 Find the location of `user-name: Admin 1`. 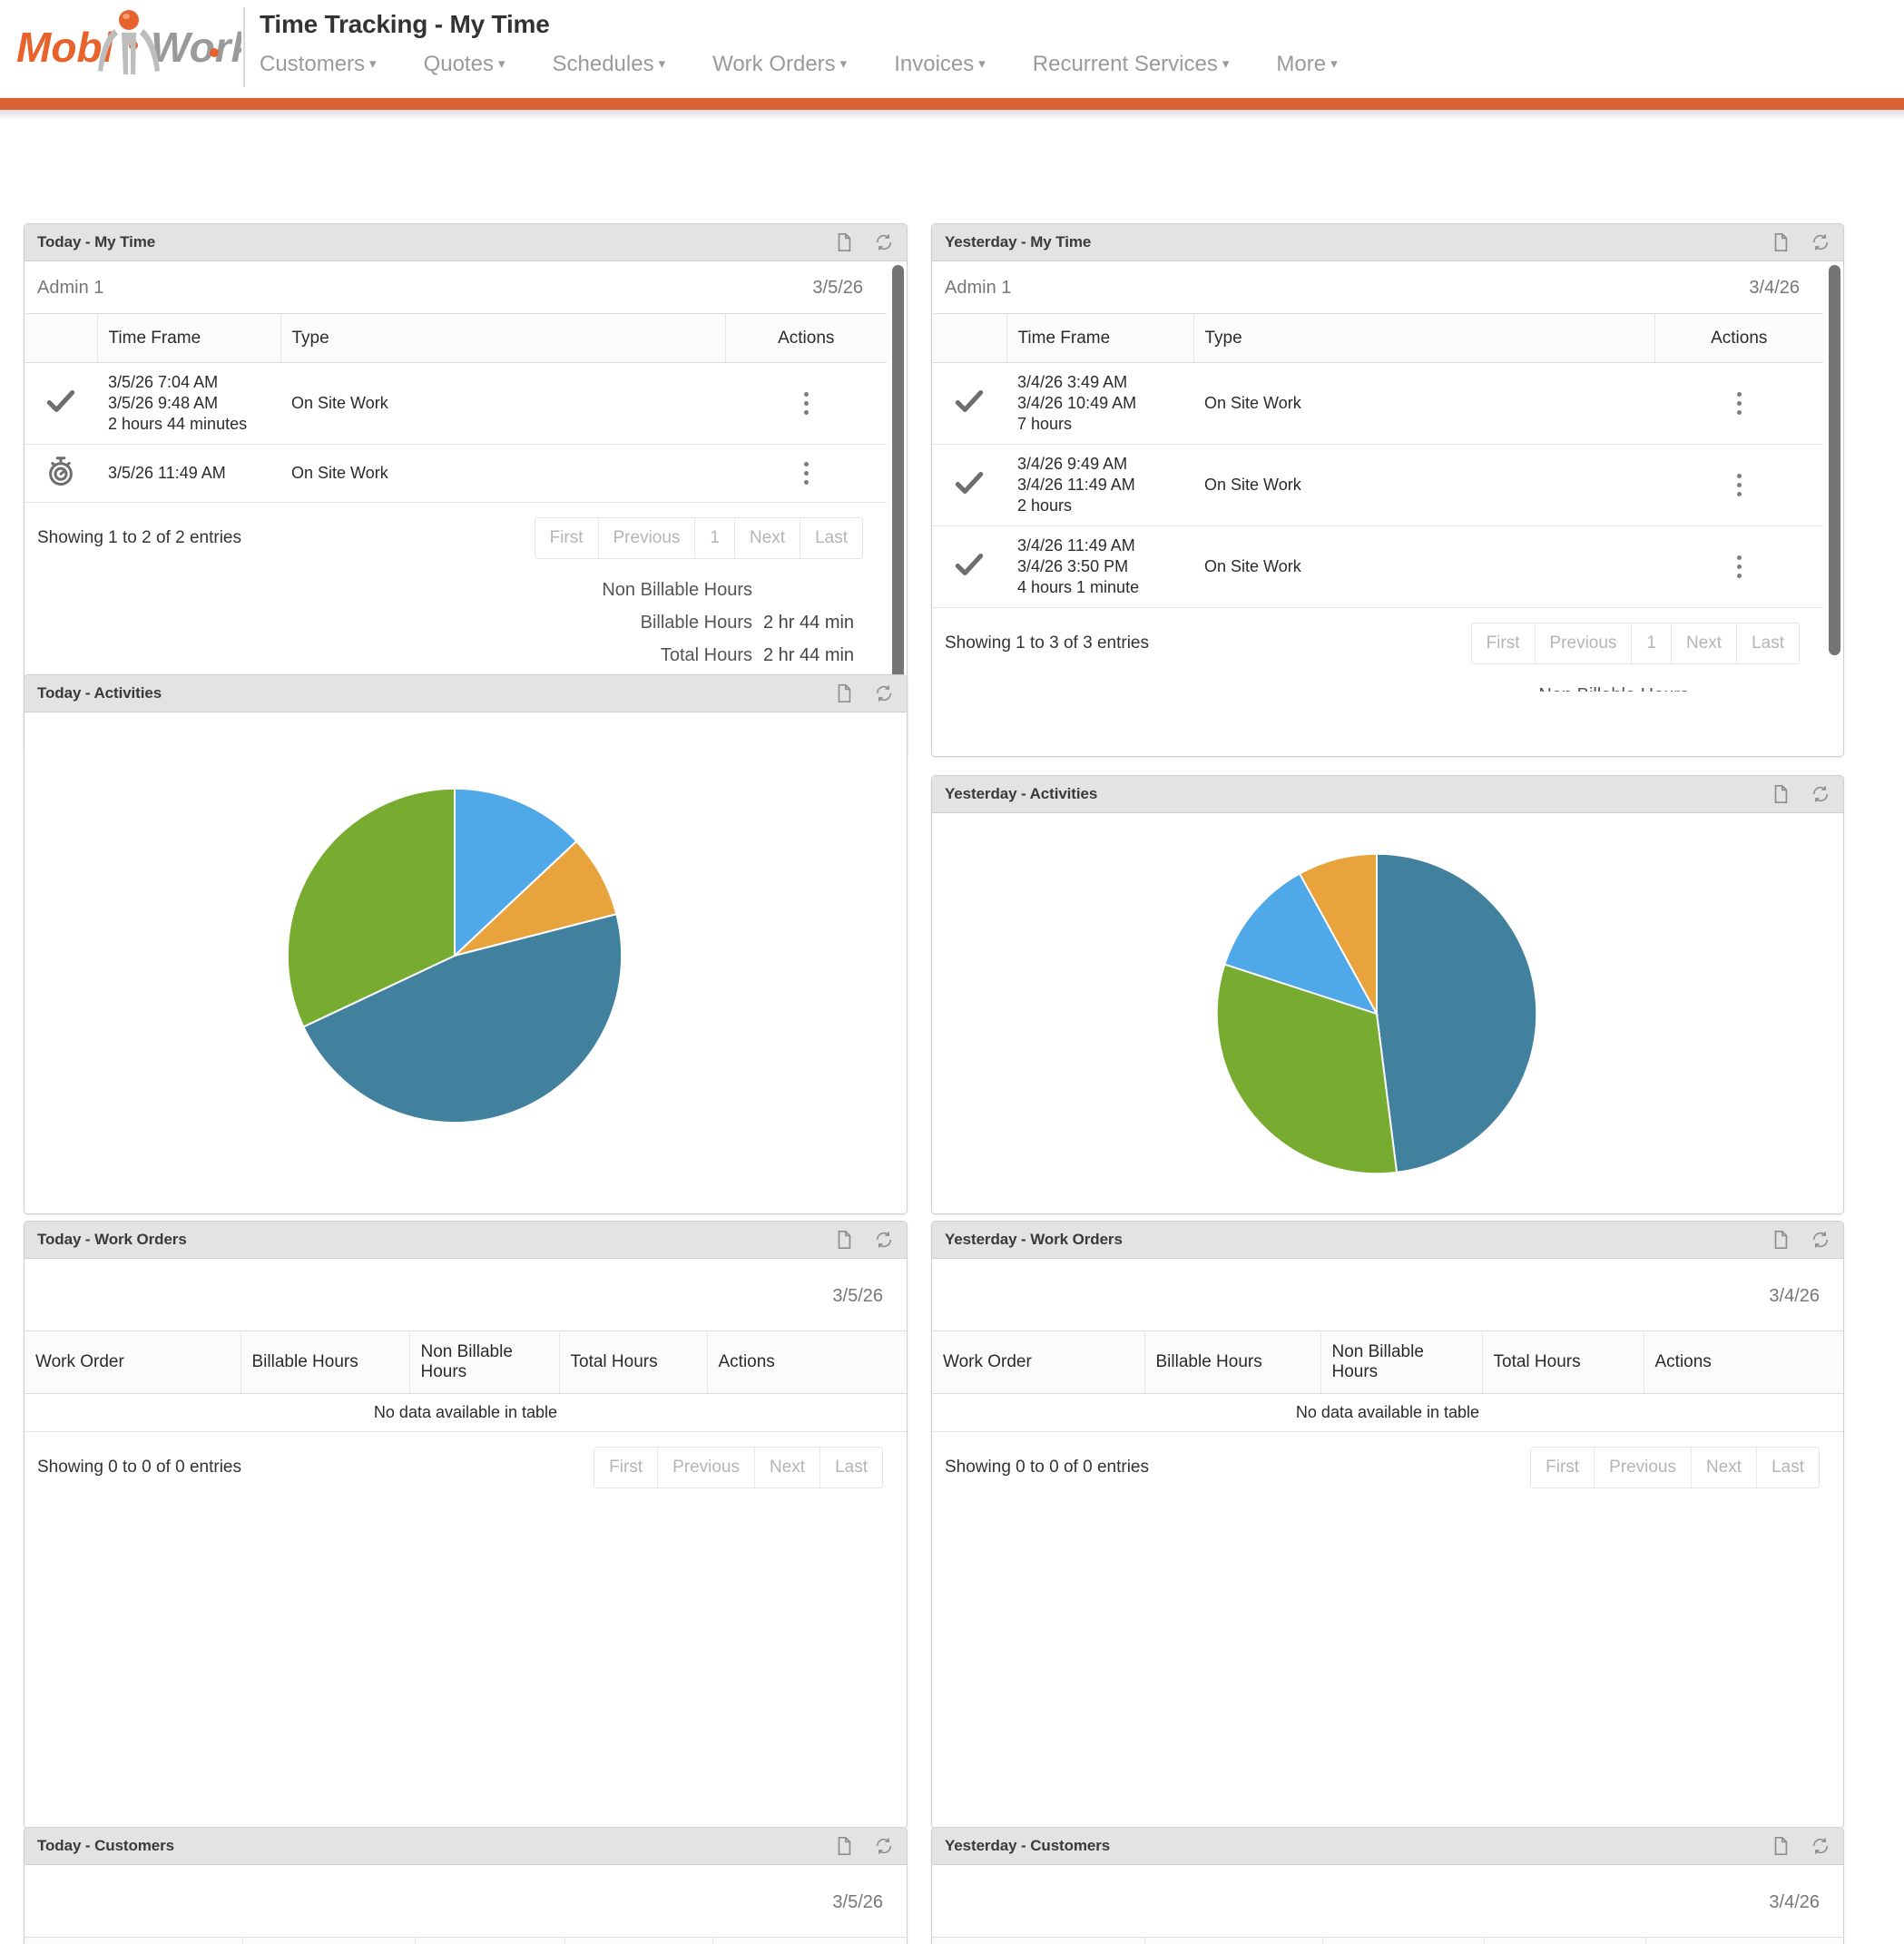

user-name: Admin 1 is located at coordinates (70, 288).